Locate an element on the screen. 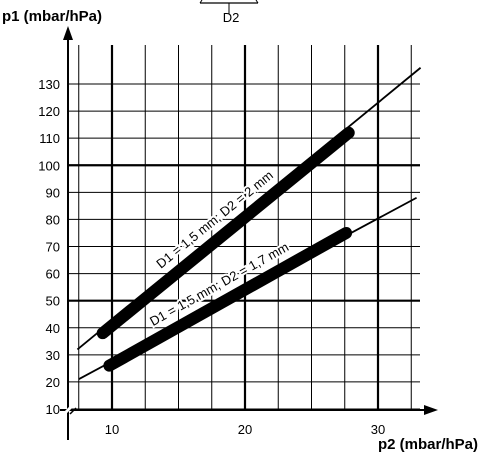 This screenshot has width=482, height=457. y-tick-label: 50 is located at coordinates (53, 301).